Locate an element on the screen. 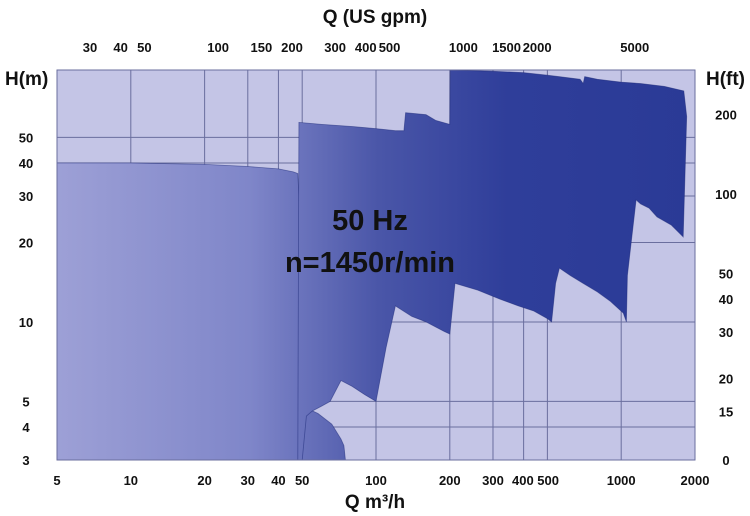 This screenshot has height=516, width=750. right-tick-label: 50 is located at coordinates (726, 274).